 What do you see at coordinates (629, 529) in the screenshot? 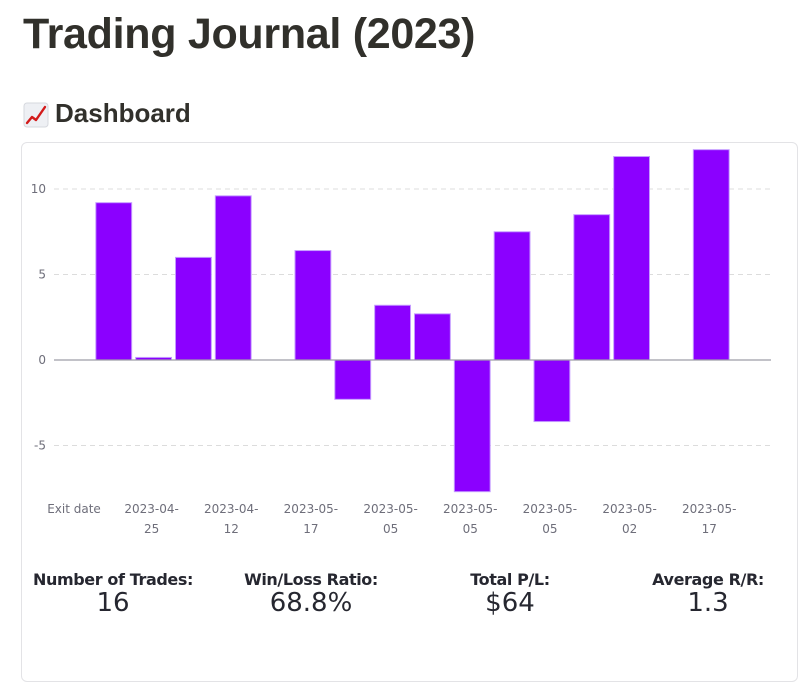
I see `x-tick-label: 02` at bounding box center [629, 529].